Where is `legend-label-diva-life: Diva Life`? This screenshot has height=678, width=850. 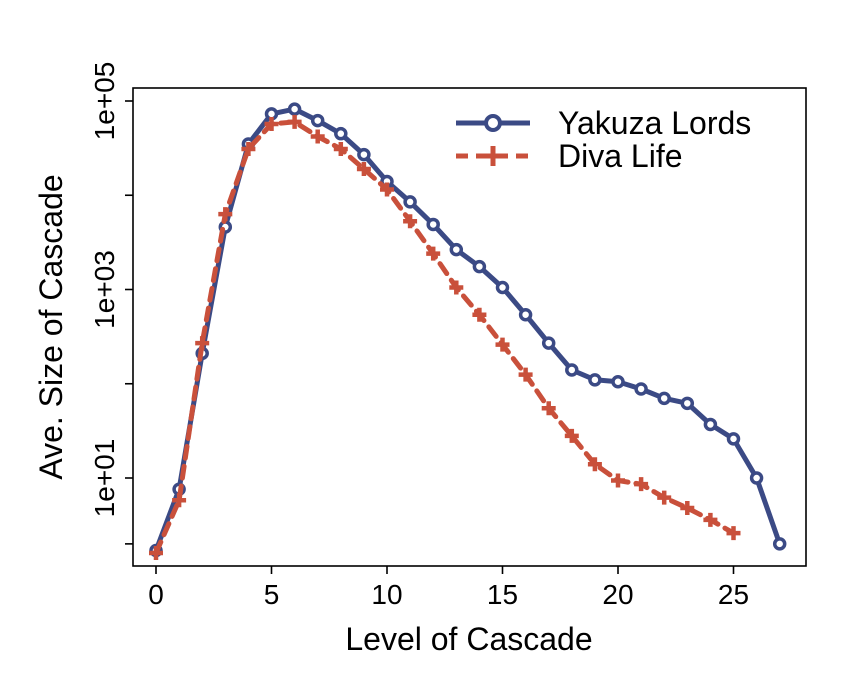 legend-label-diva-life: Diva Life is located at coordinates (620, 156).